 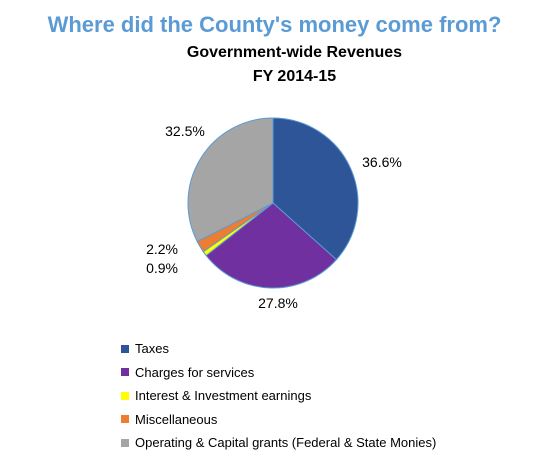 I want to click on data-label: 27.8%, so click(x=278, y=303).